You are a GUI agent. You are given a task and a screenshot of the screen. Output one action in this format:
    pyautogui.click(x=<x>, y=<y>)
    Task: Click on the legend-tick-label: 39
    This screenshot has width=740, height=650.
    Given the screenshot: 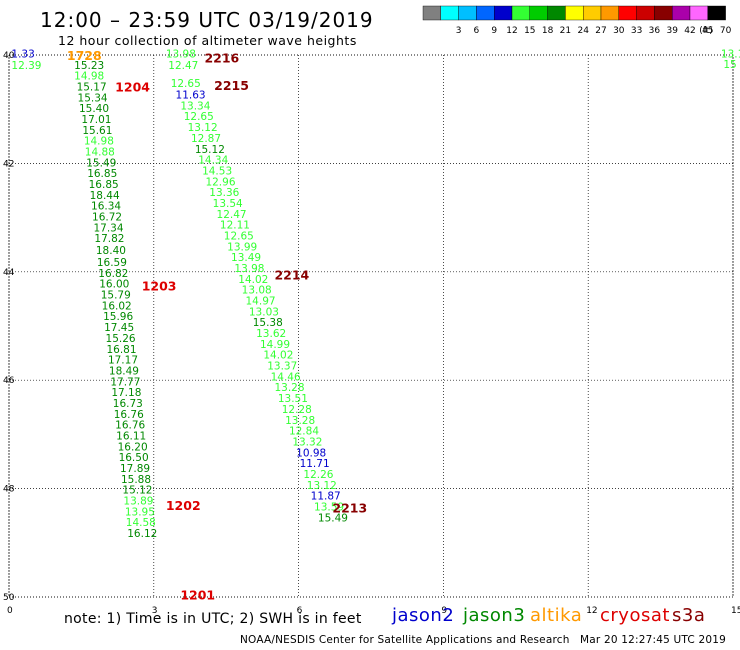 What is the action you would take?
    pyautogui.click(x=672, y=31)
    